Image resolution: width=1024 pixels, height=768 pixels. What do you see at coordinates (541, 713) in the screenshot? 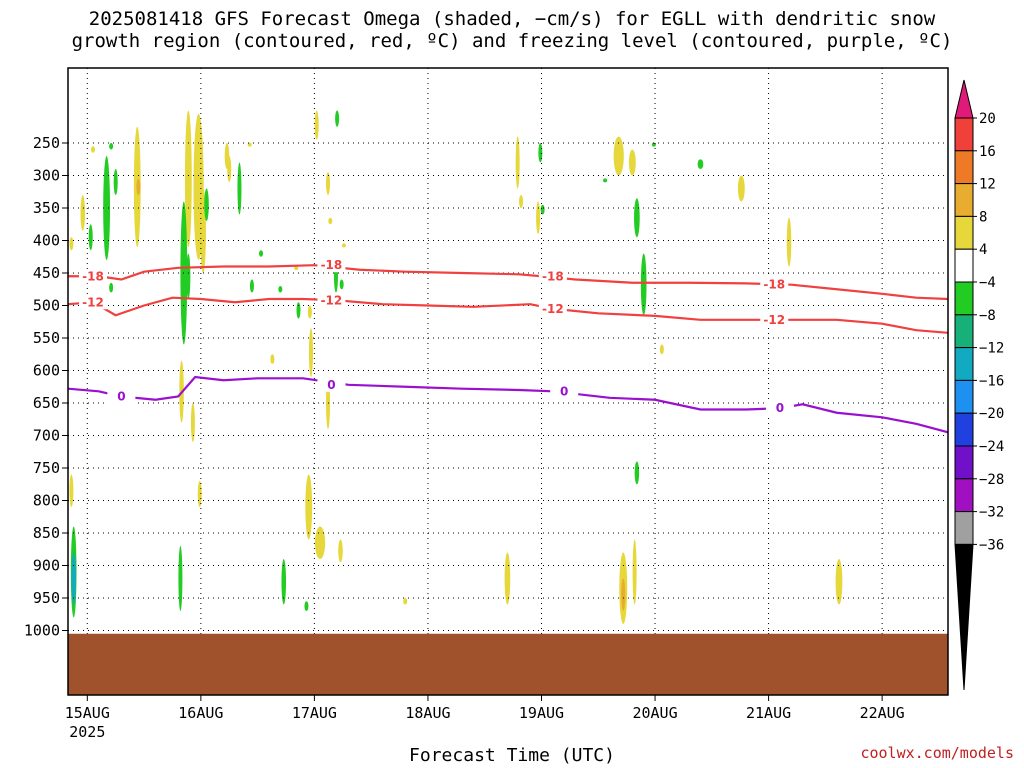
I see `x-tick-label: 19AUG` at bounding box center [541, 713].